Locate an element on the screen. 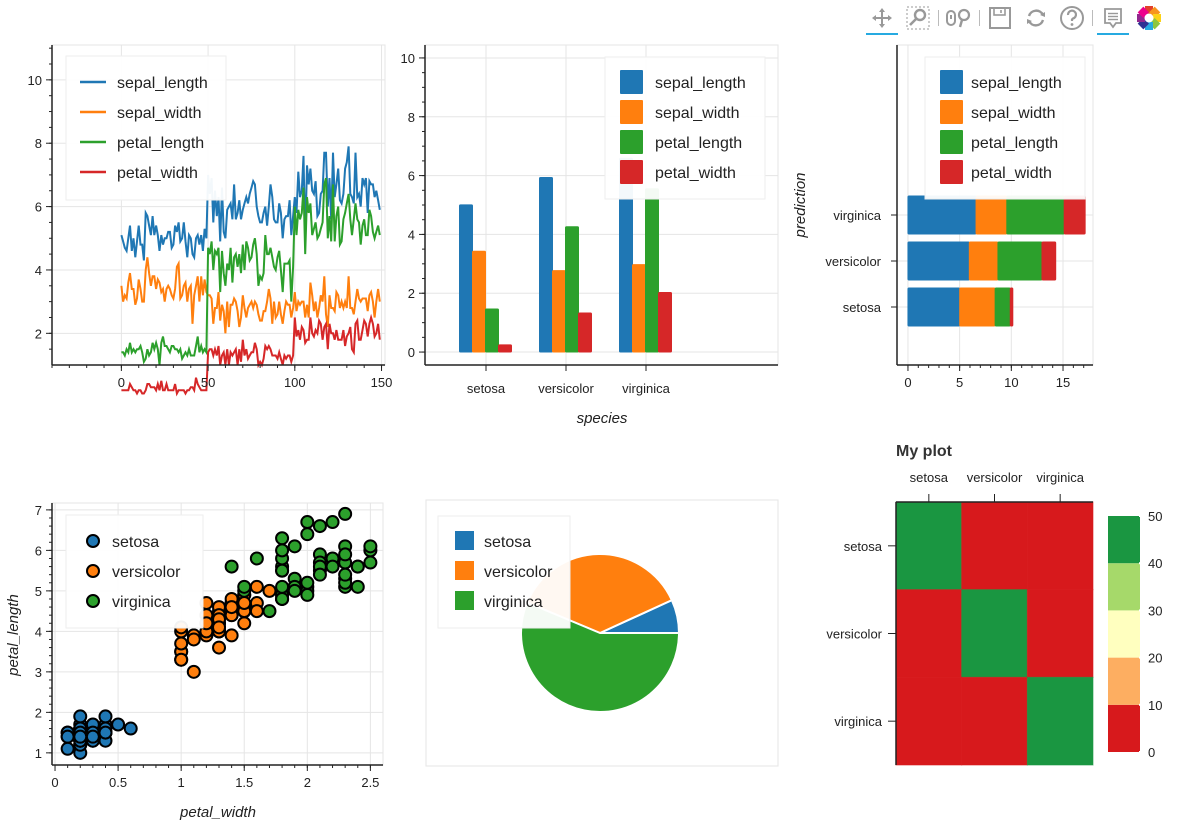  box-zoom-icon is located at coordinates (918, 18).